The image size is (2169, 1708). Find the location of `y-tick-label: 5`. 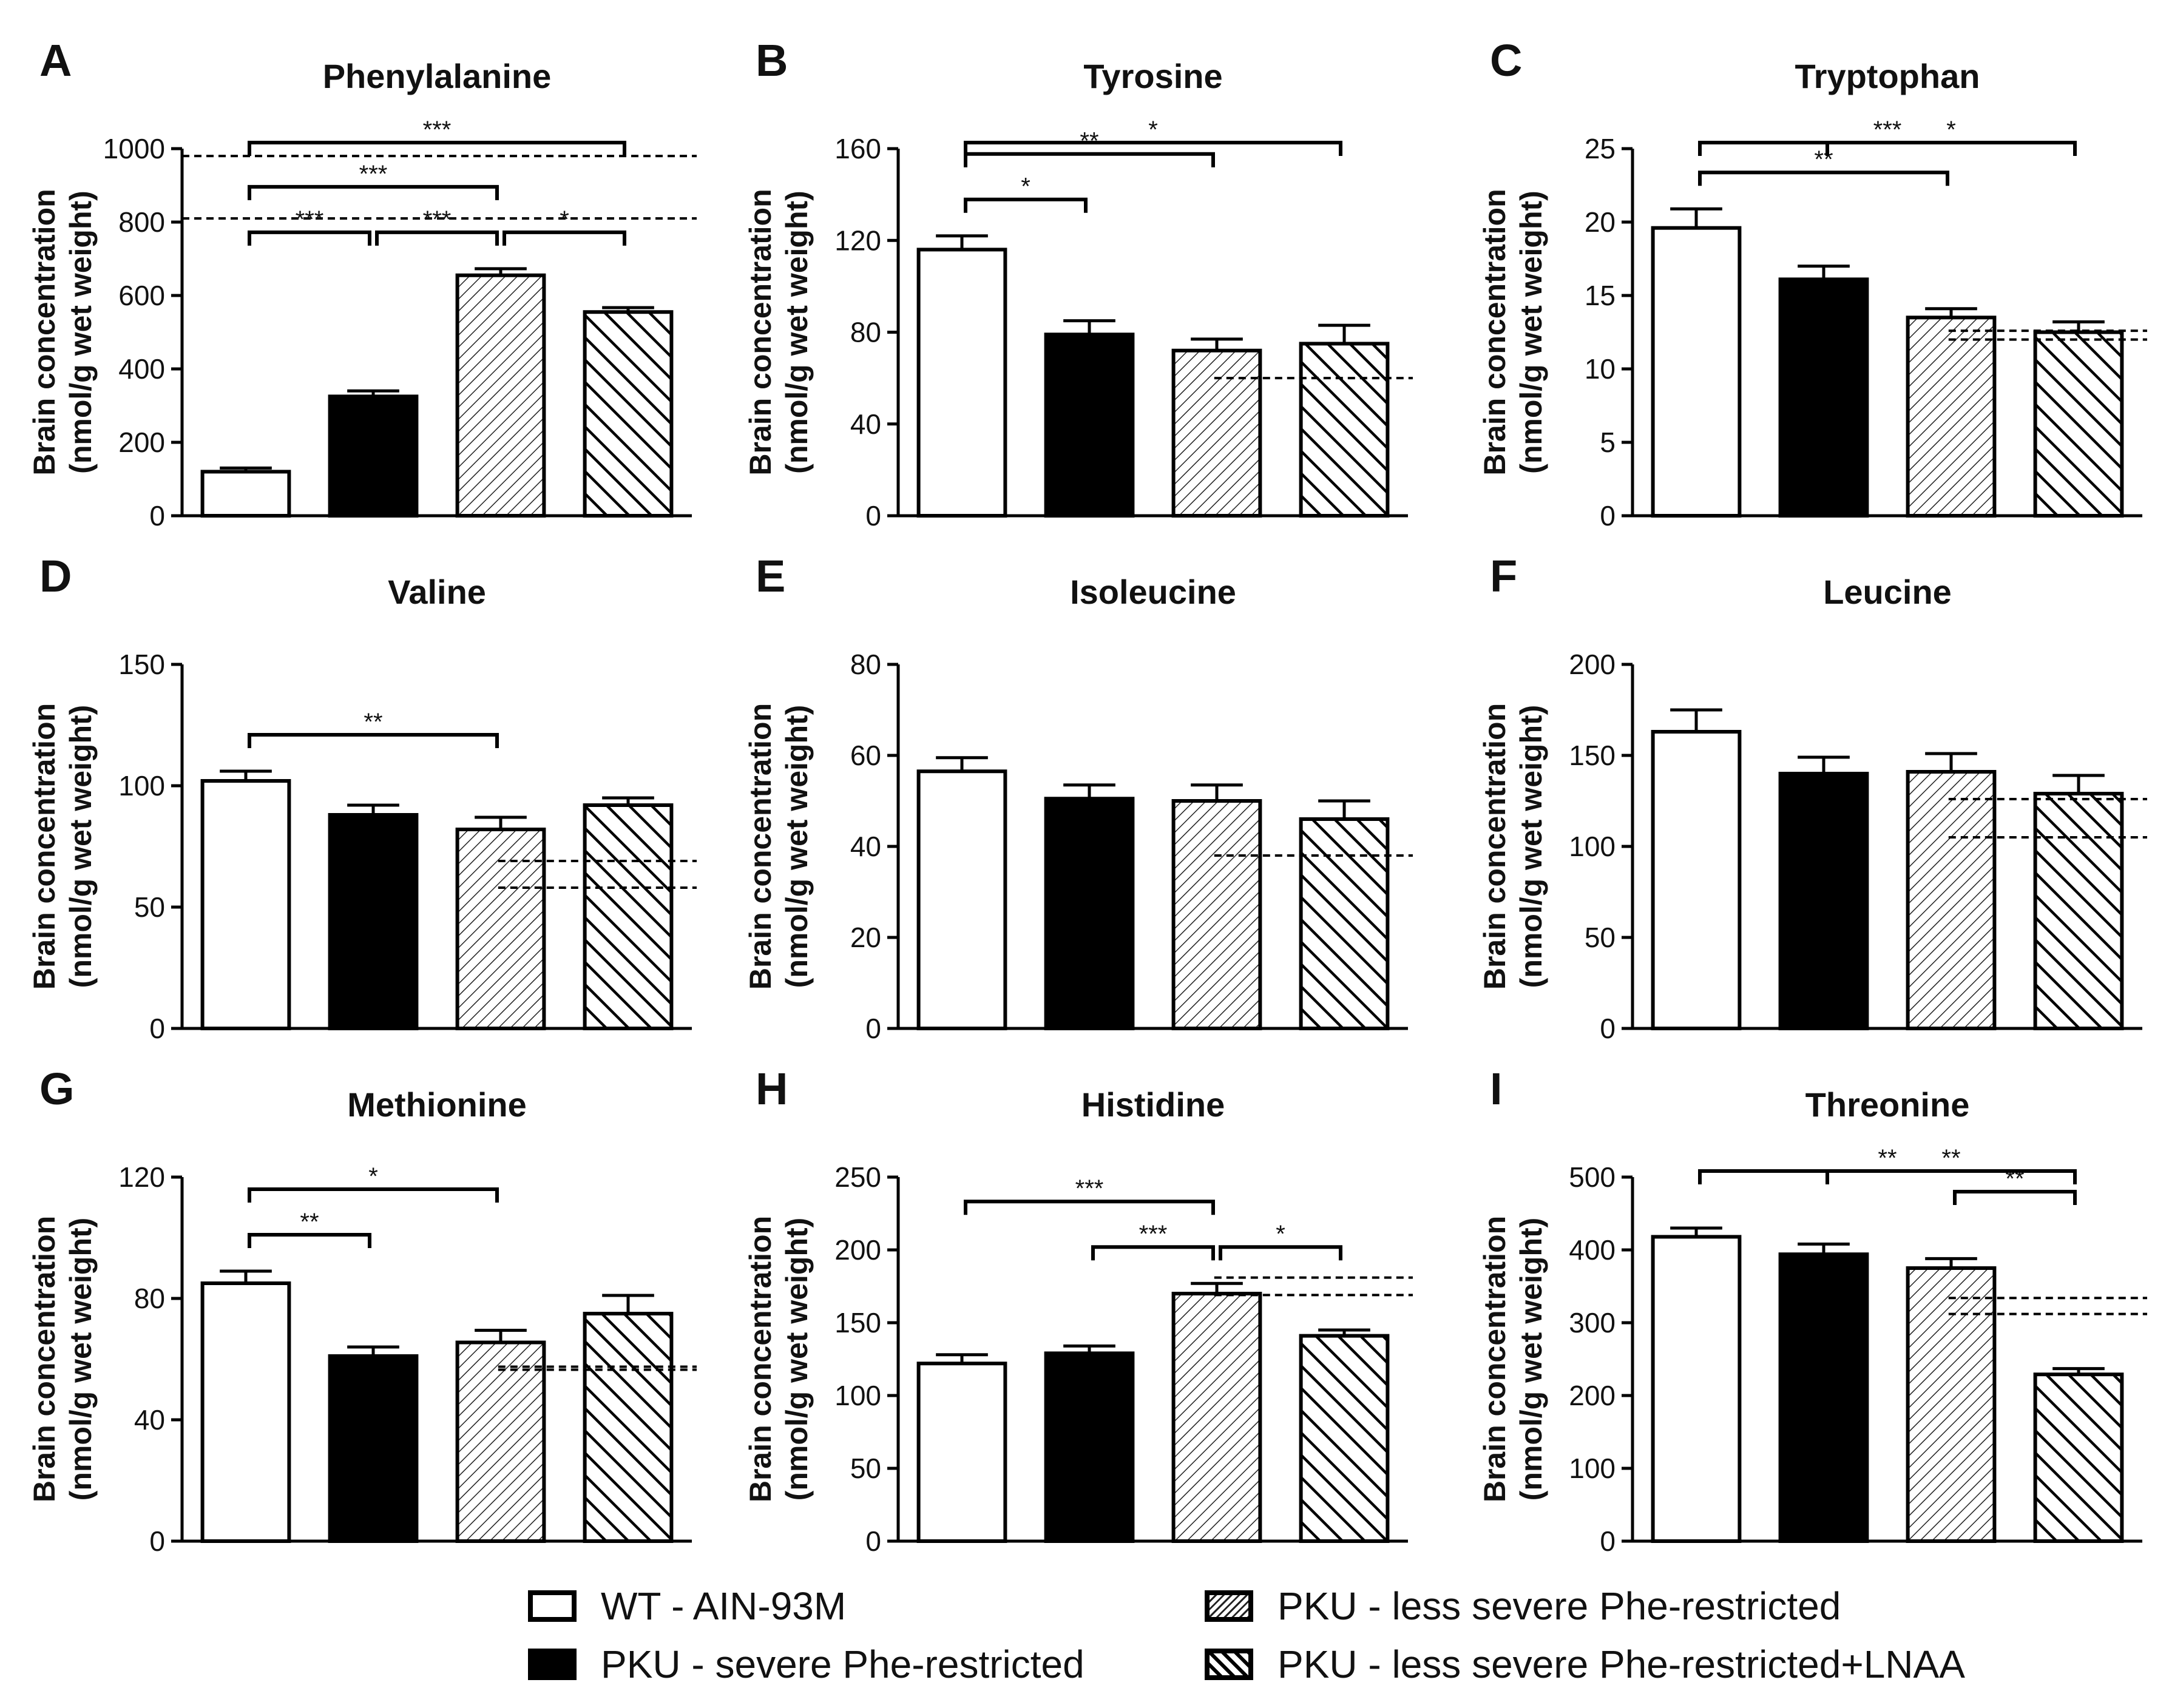

y-tick-label: 5 is located at coordinates (1608, 443).